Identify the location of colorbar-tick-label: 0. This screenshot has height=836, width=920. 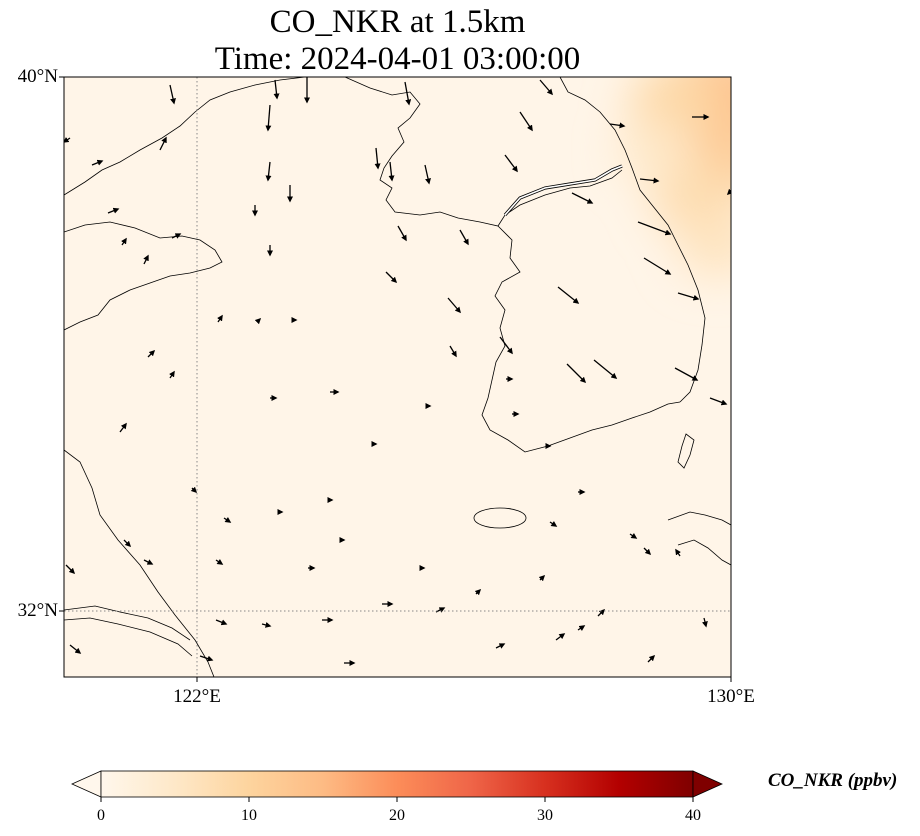
(101, 815).